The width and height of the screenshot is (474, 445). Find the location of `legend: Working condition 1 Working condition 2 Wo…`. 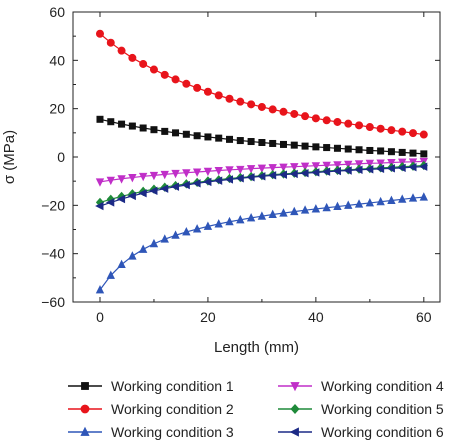

legend: Working condition 1 Working condition 2 Wo… is located at coordinates (256, 409).